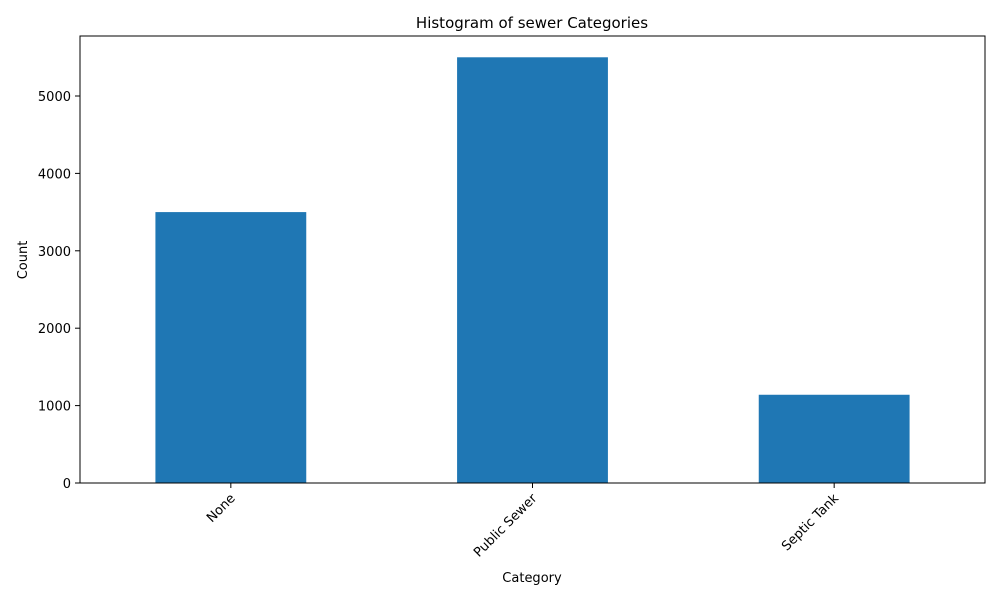 Image resolution: width=1000 pixels, height=600 pixels. I want to click on x-axis-label: Category, so click(532, 578).